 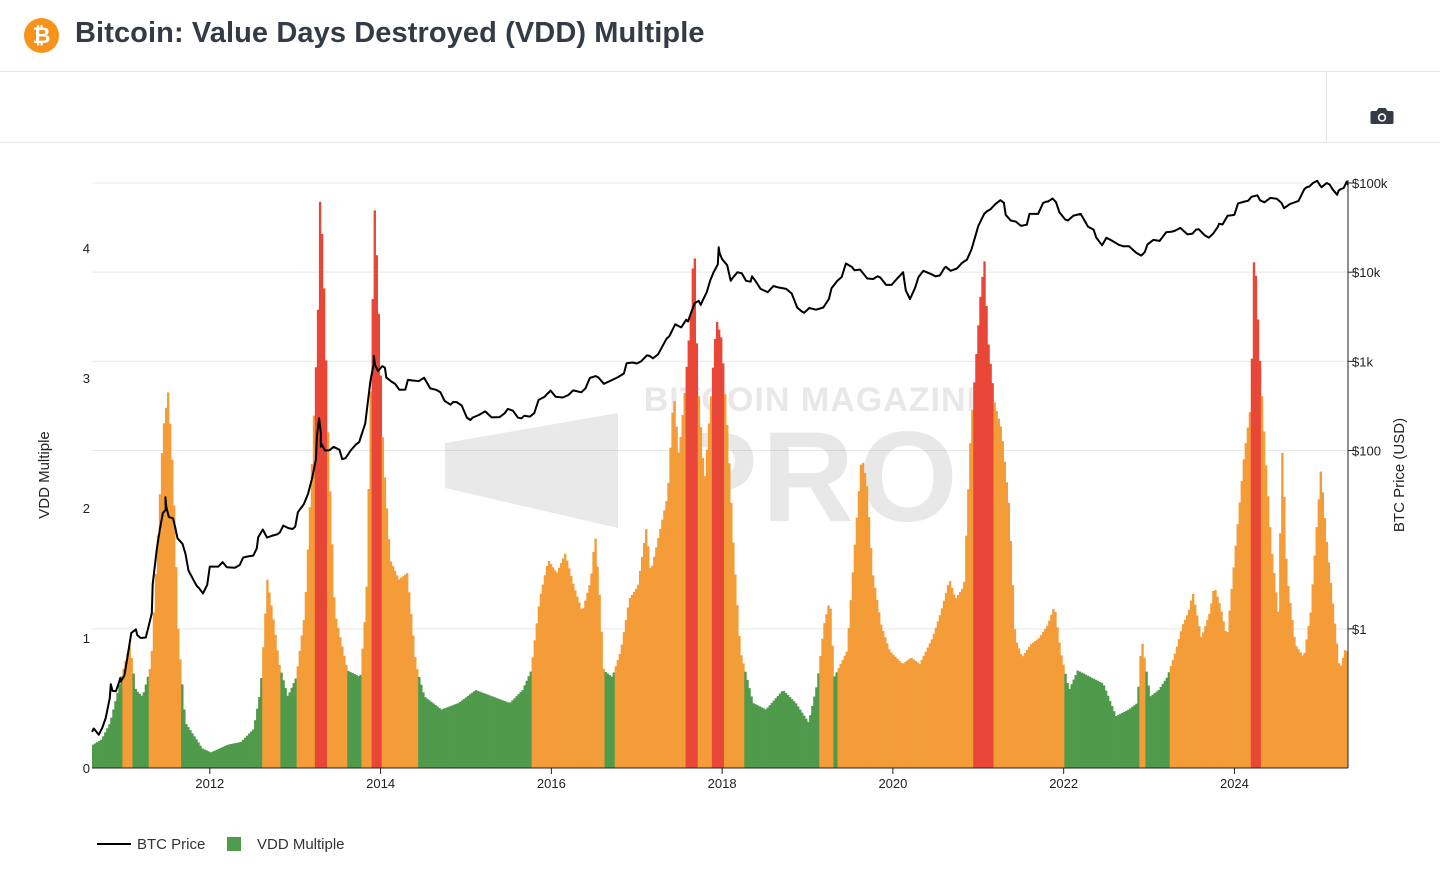 I want to click on x-tick-label: 2014, so click(x=380, y=783).